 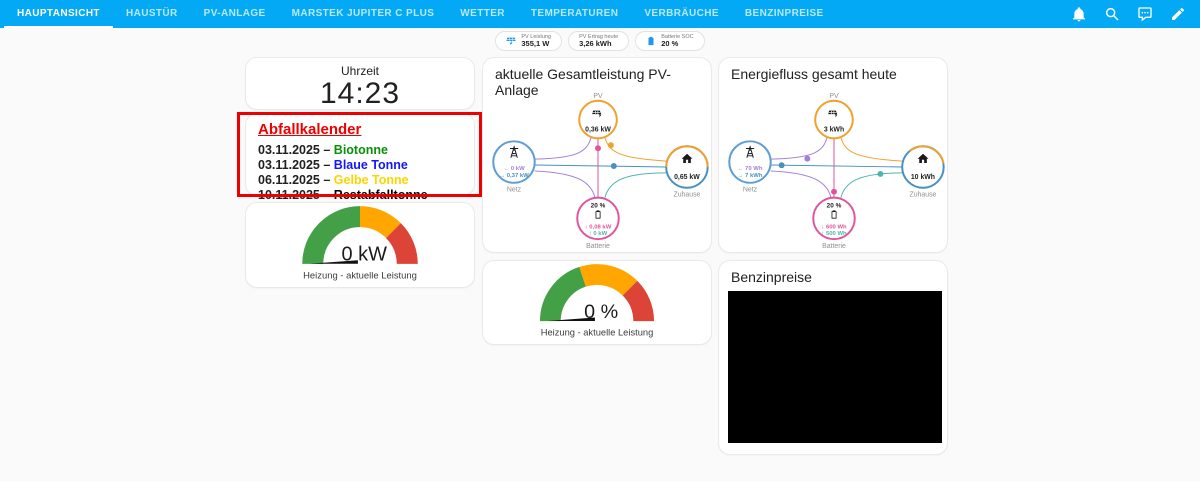 I want to click on battery-discharge-value: ↓ 600 Wh, so click(x=834, y=227).